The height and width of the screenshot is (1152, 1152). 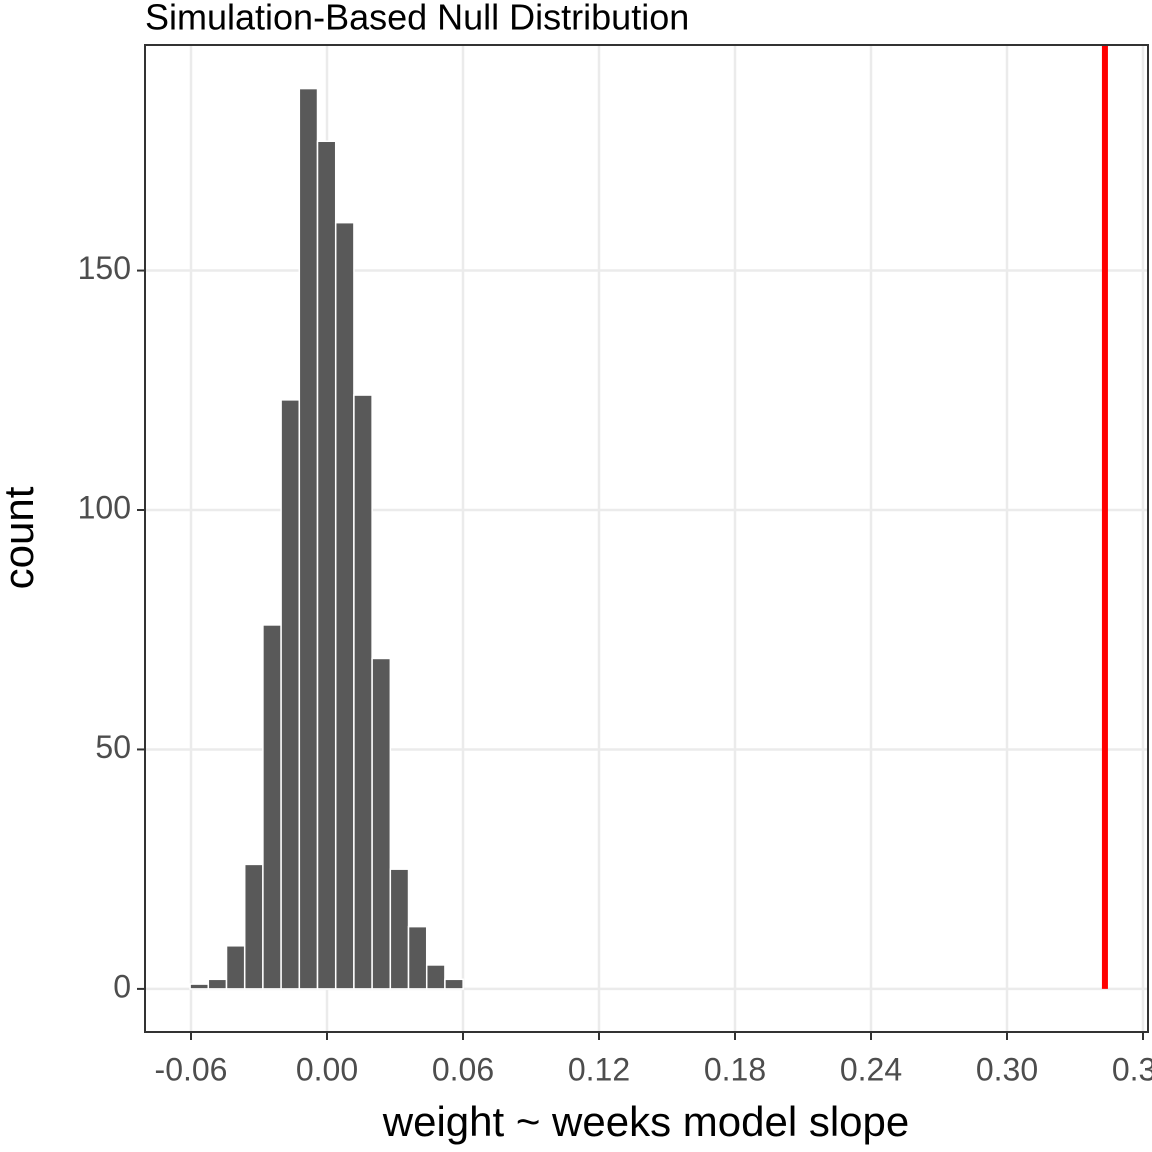 I want to click on y-tick-label: 0, so click(x=122, y=986).